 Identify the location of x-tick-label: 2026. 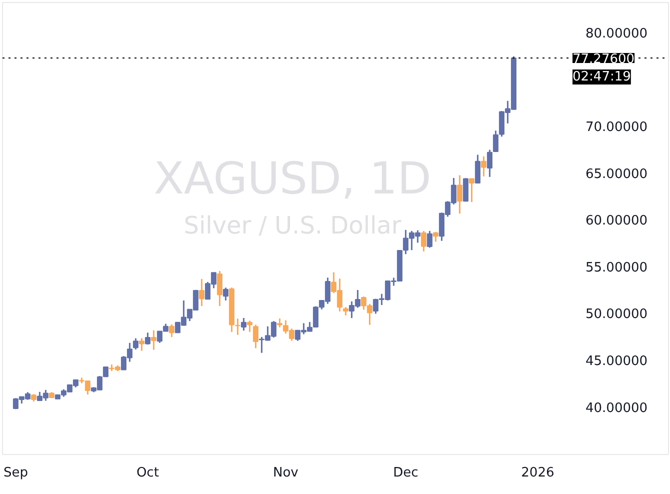
(537, 473).